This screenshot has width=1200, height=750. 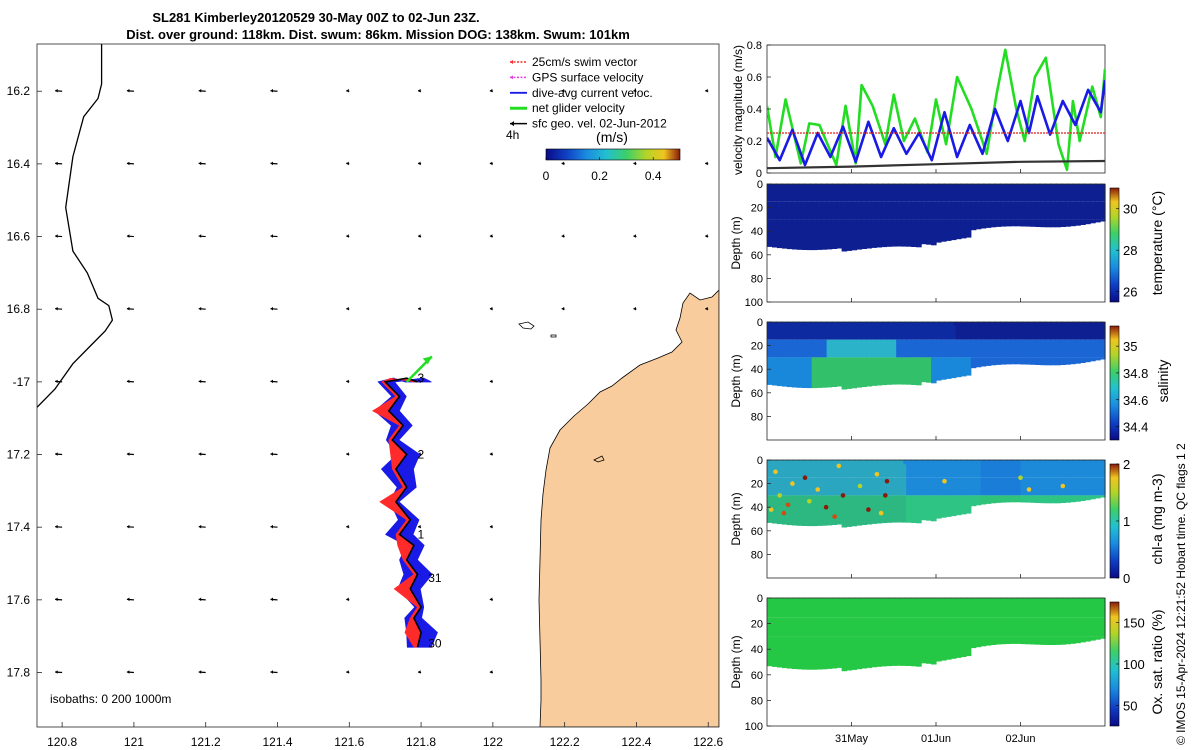 What do you see at coordinates (1130, 346) in the screenshot?
I see `colorbar-tick-label: 35` at bounding box center [1130, 346].